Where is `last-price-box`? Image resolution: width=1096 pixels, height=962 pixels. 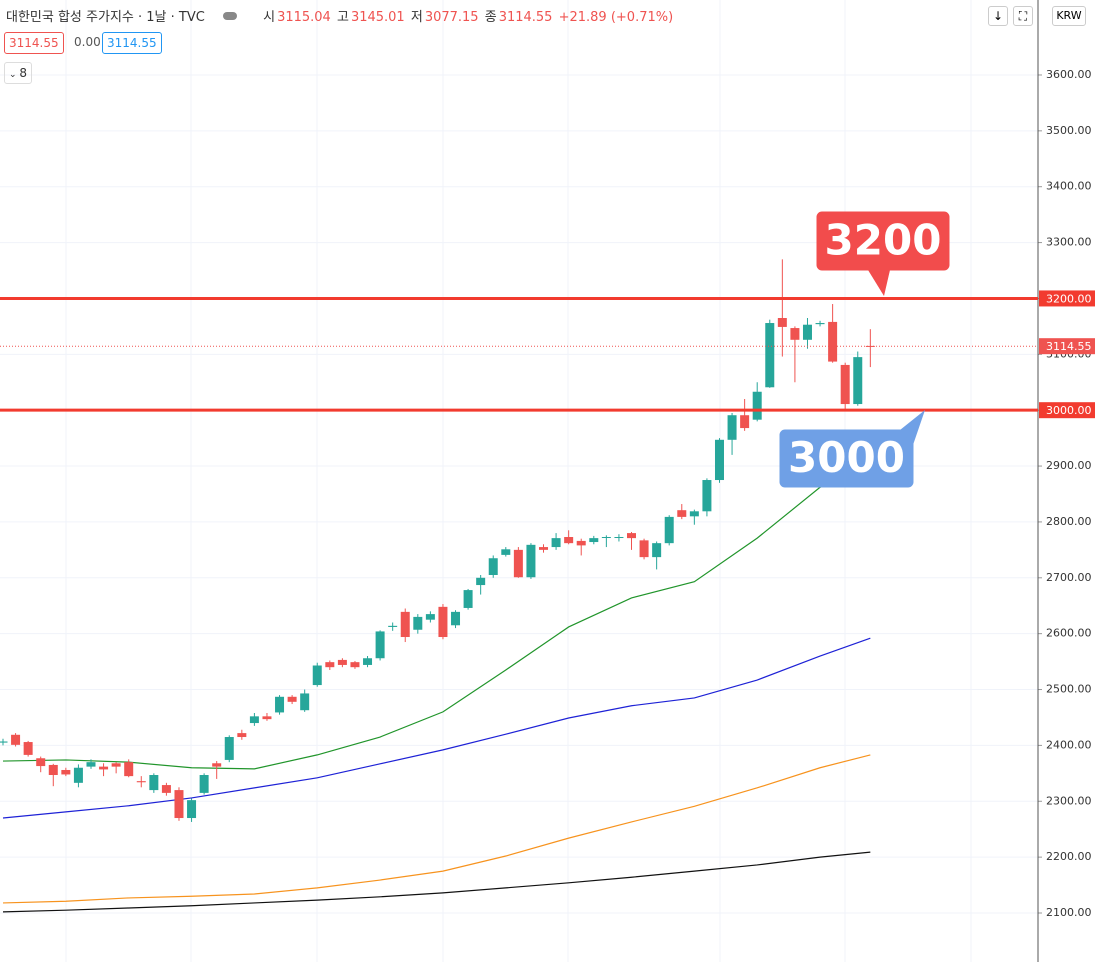
last-price-box is located at coordinates (1067, 346).